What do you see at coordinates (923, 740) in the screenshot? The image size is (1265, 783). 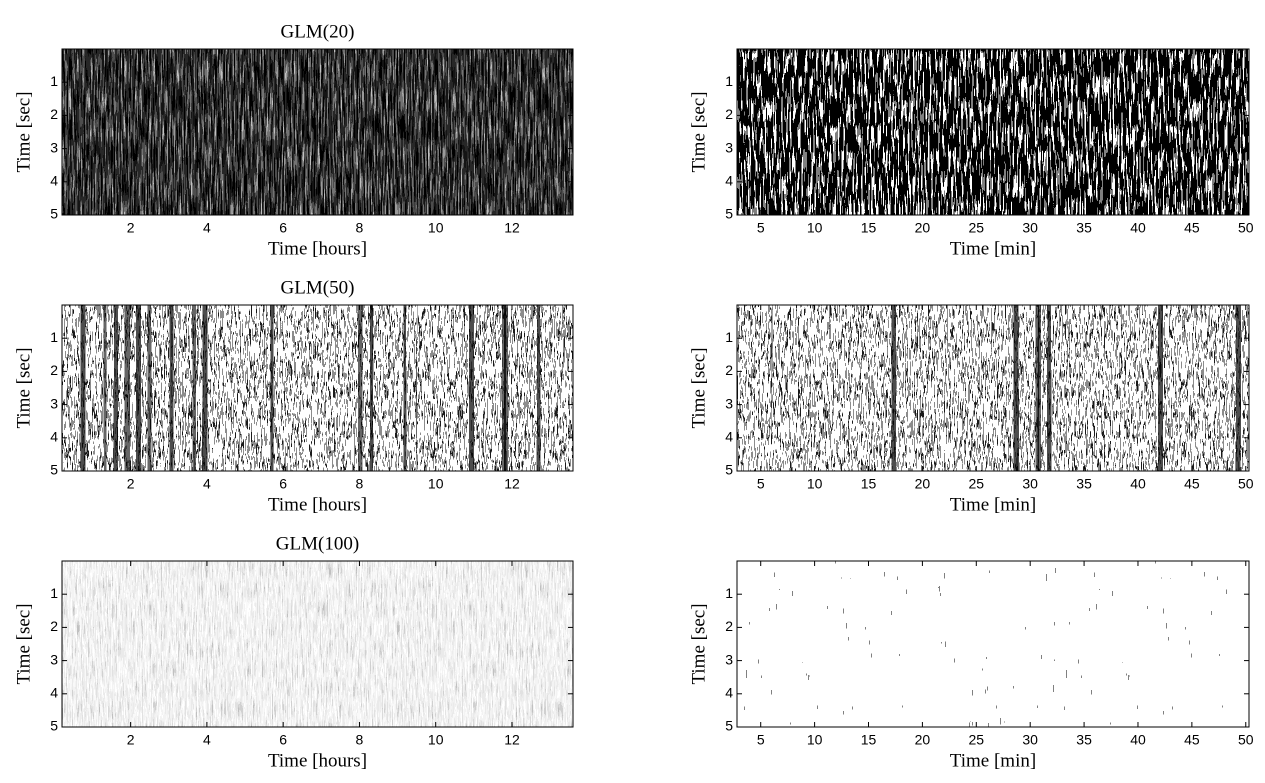 I see `x-tick-label: 20` at bounding box center [923, 740].